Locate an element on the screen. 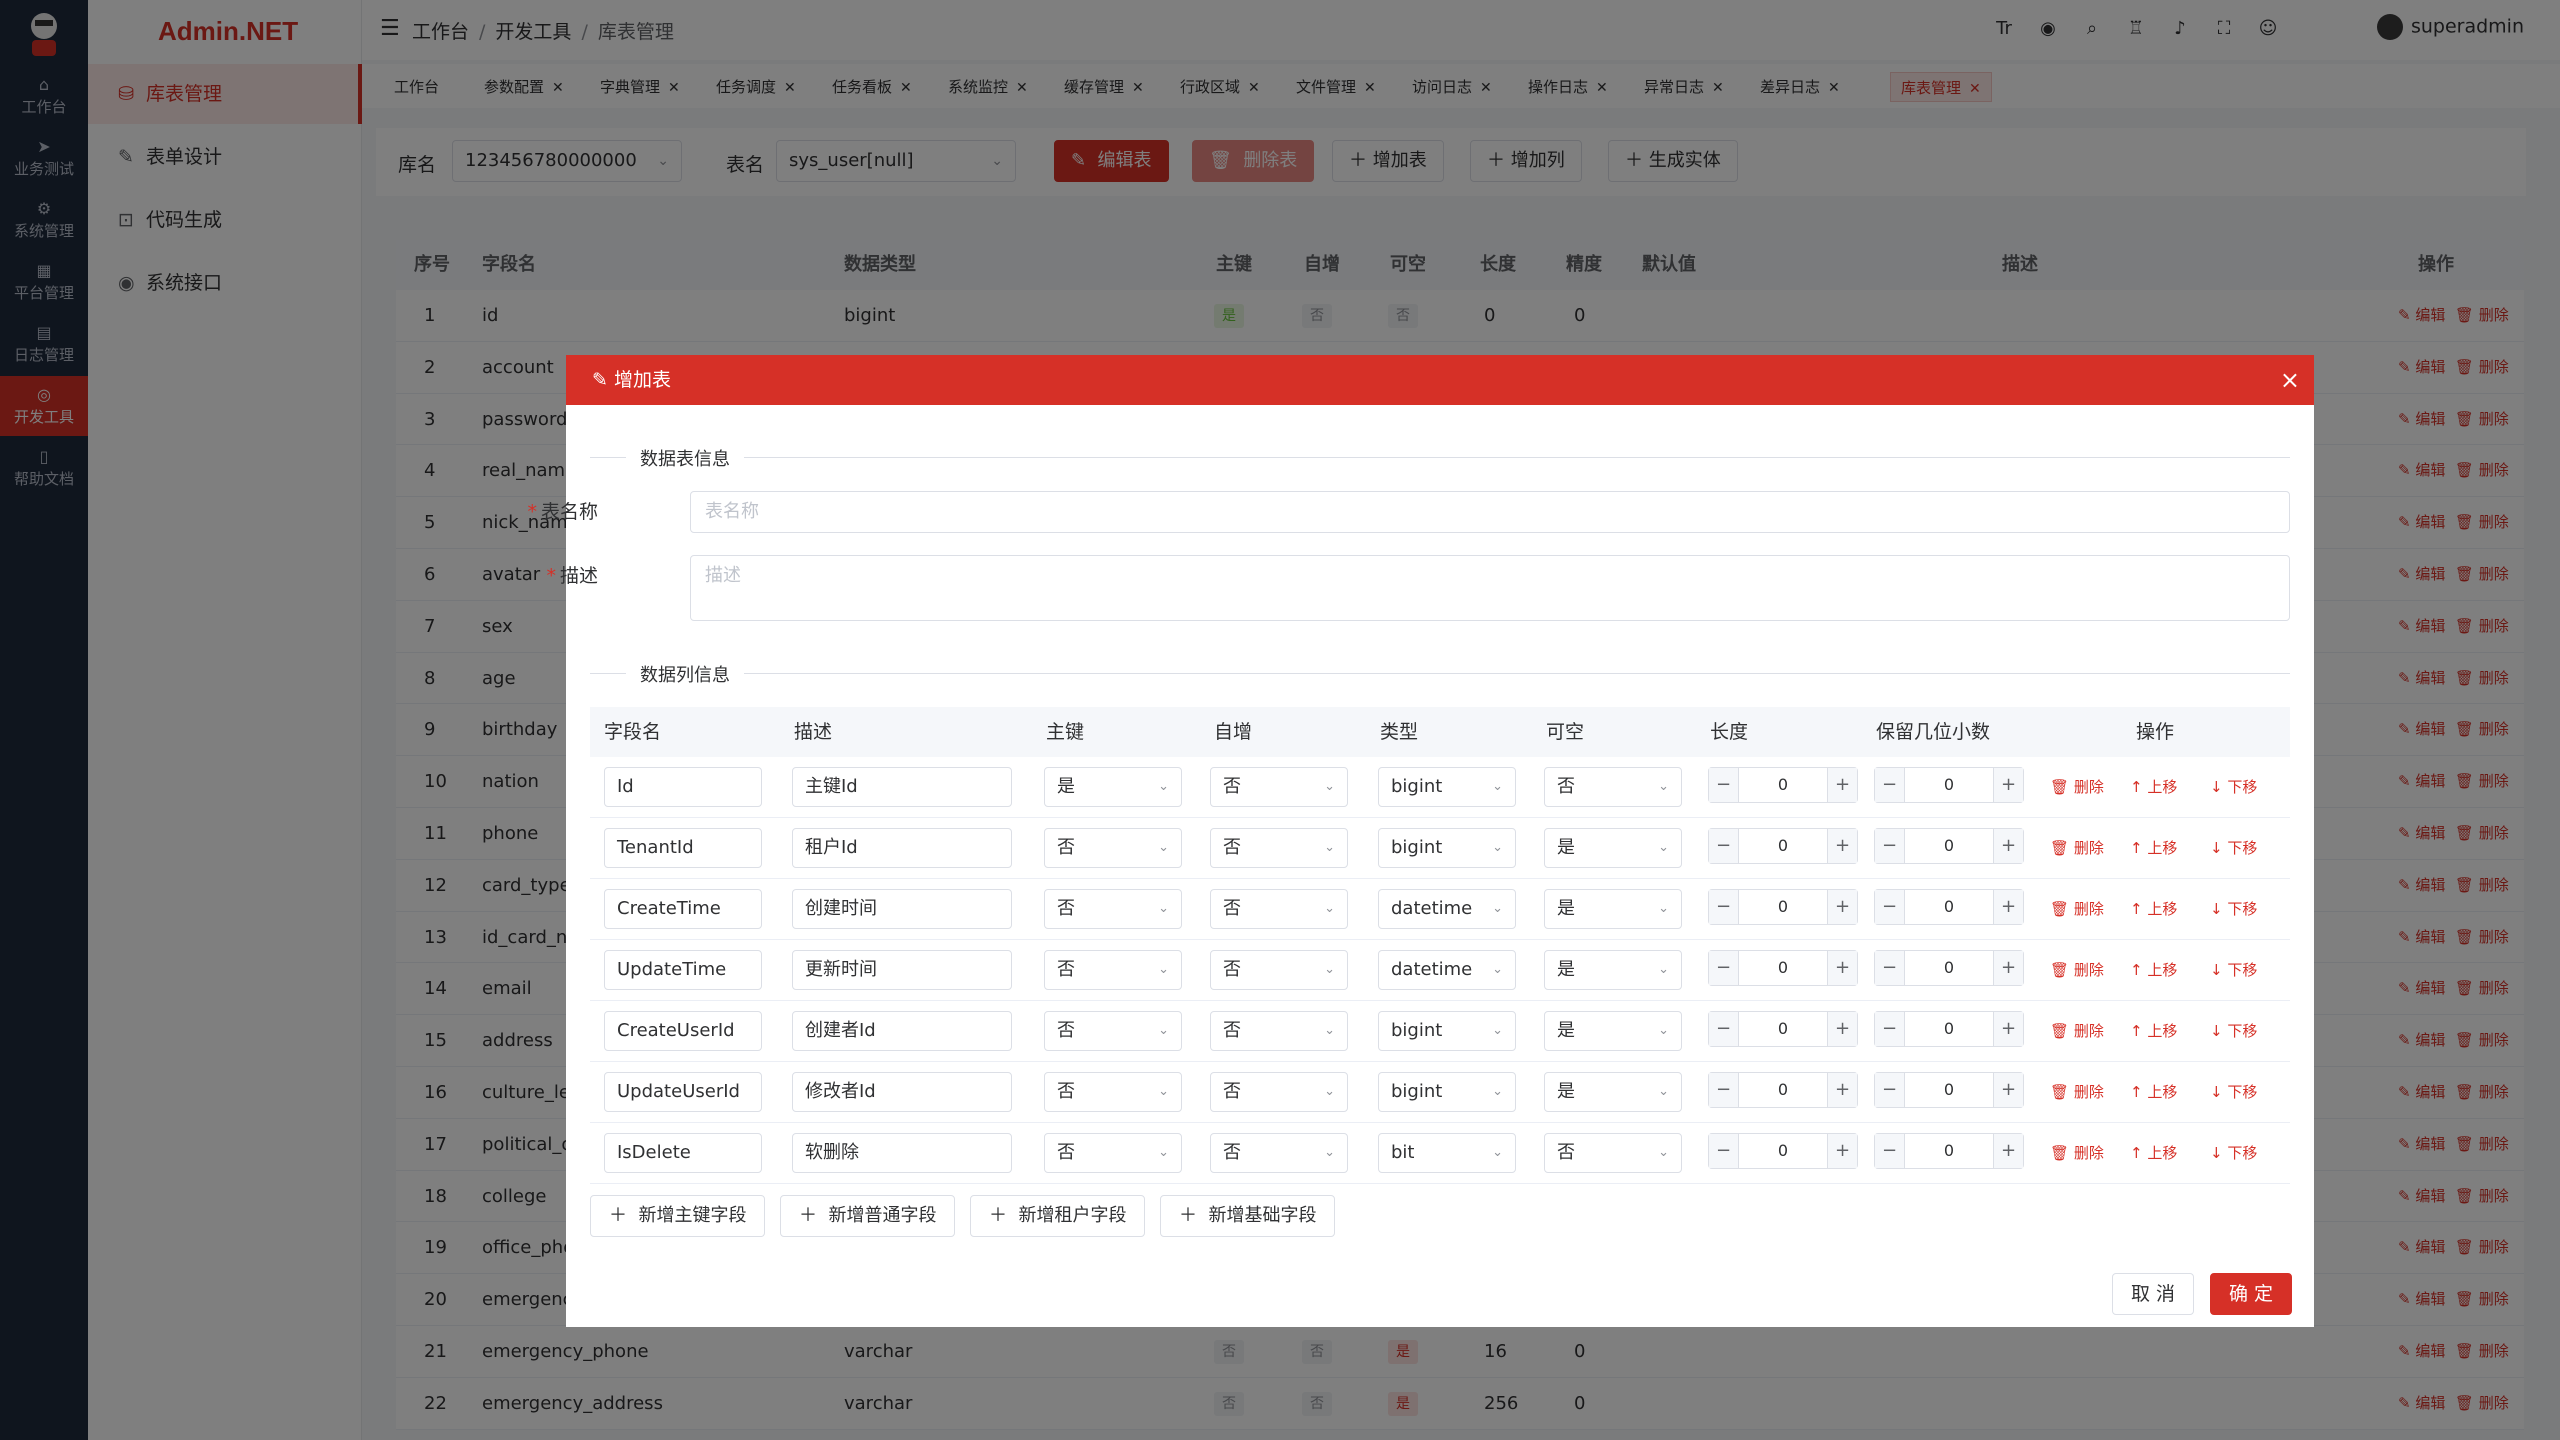 This screenshot has height=1440, width=2560. confirm-button: 确 定 is located at coordinates (2251, 1294).